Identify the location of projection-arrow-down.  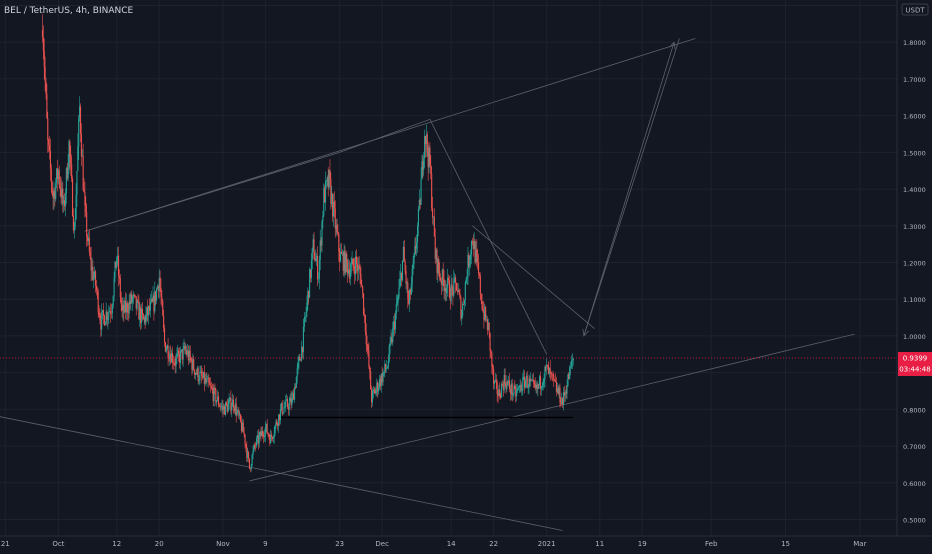
(631, 187).